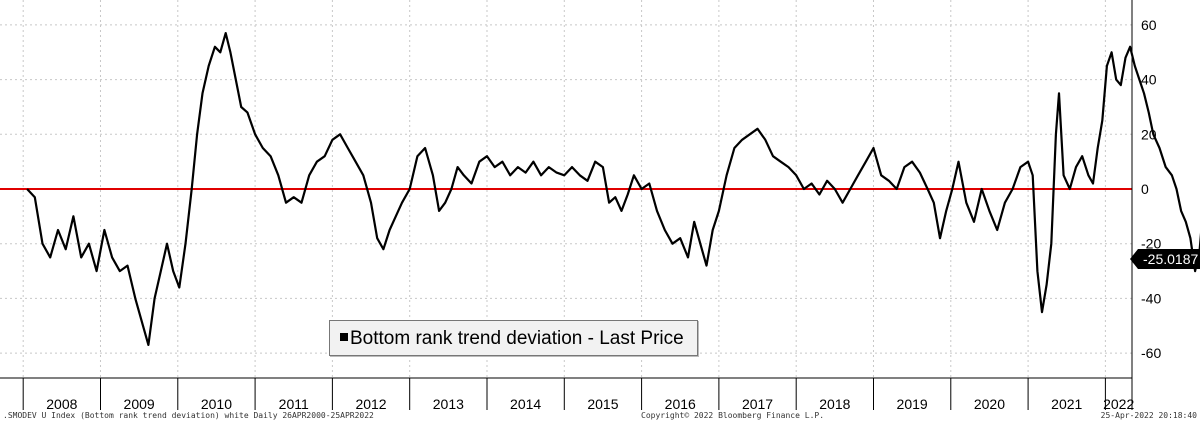 The width and height of the screenshot is (1200, 423). I want to click on x-tick-label: 2014, so click(525, 404).